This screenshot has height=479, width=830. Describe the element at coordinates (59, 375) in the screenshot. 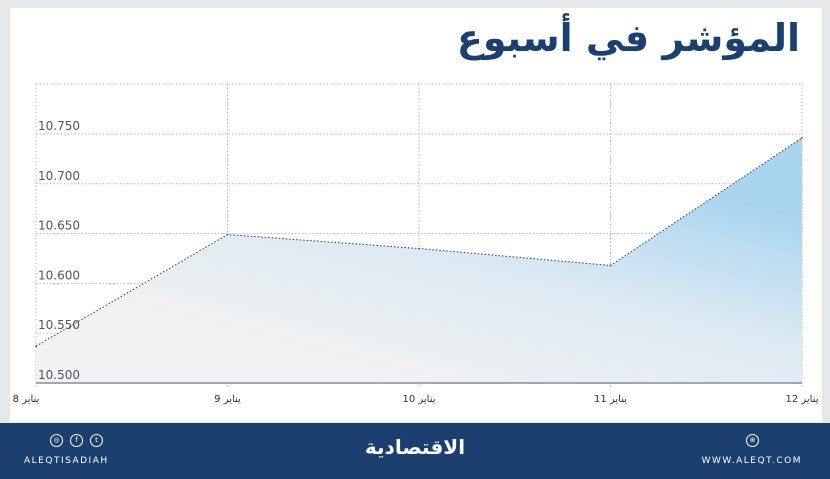

I see `y-tick-label: 10.500` at that location.